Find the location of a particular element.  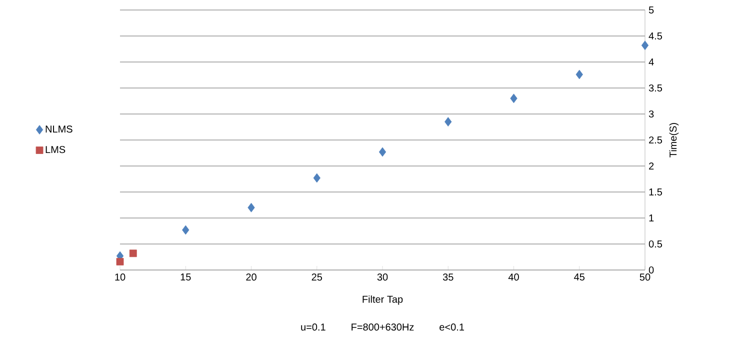

y-tick-label: 0.5 is located at coordinates (655, 244).